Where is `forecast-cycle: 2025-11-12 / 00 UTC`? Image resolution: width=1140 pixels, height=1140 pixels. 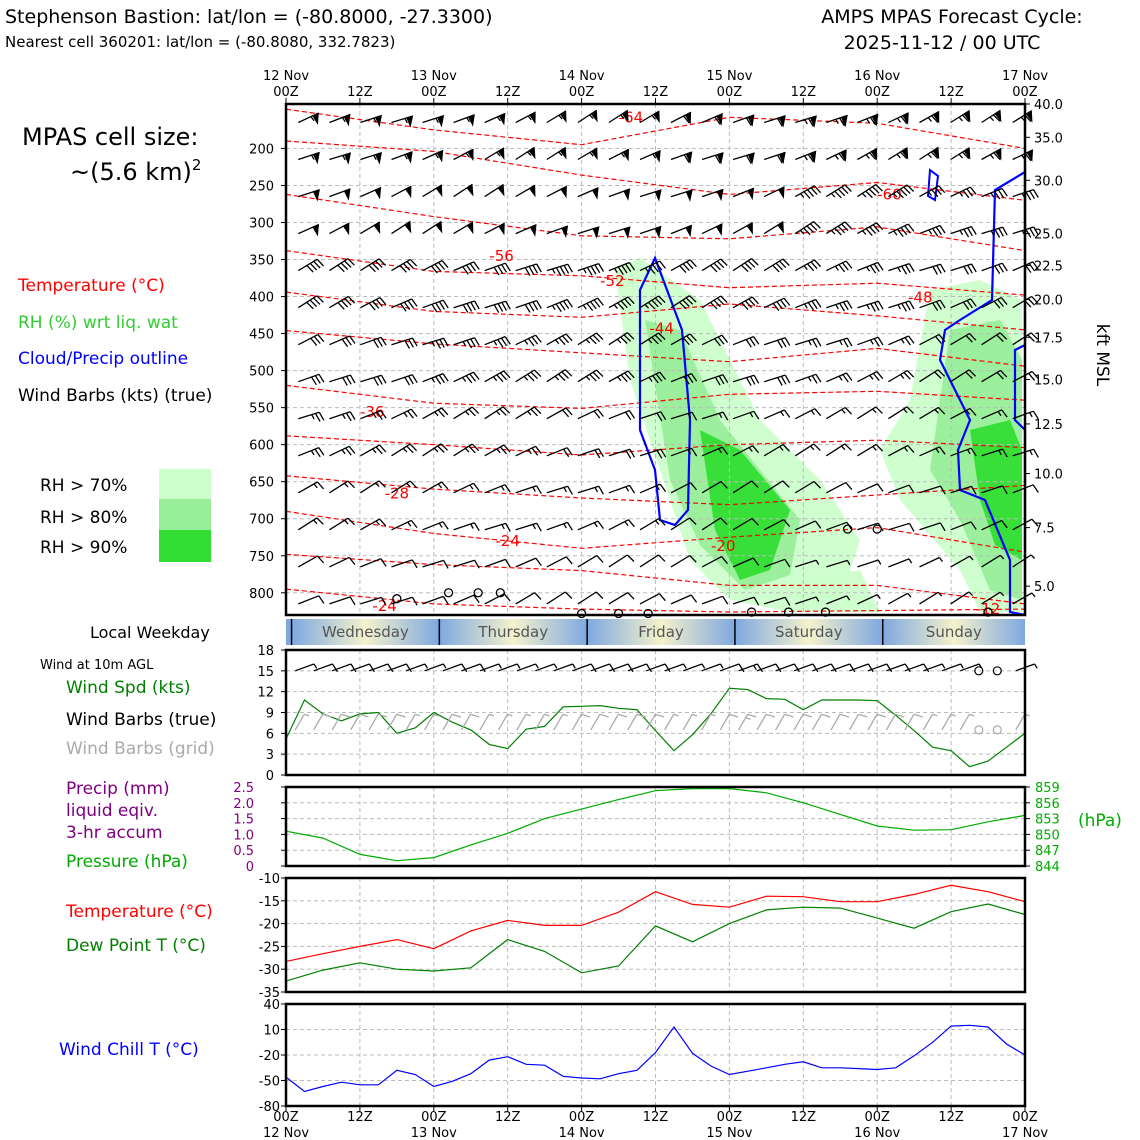 forecast-cycle: 2025-11-12 / 00 UTC is located at coordinates (942, 43).